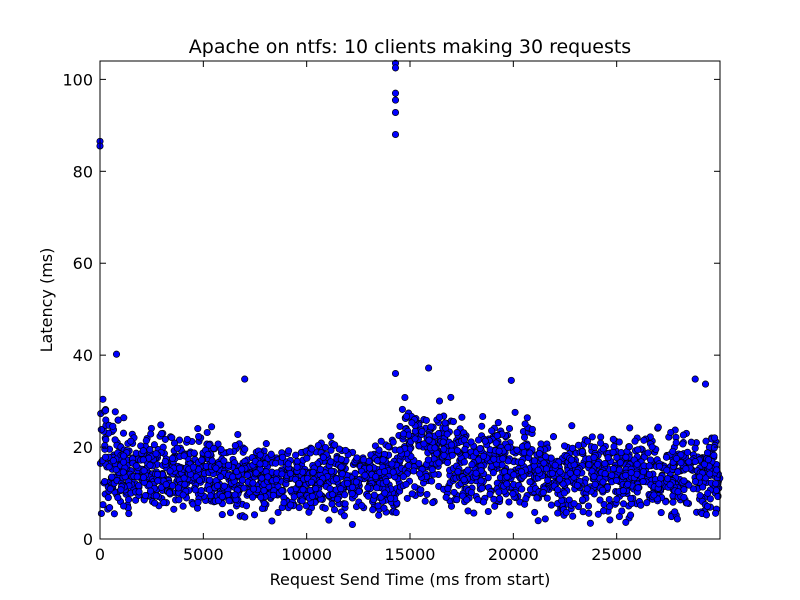 This screenshot has height=600, width=800. What do you see at coordinates (100, 554) in the screenshot?
I see `x-tick-label: 0` at bounding box center [100, 554].